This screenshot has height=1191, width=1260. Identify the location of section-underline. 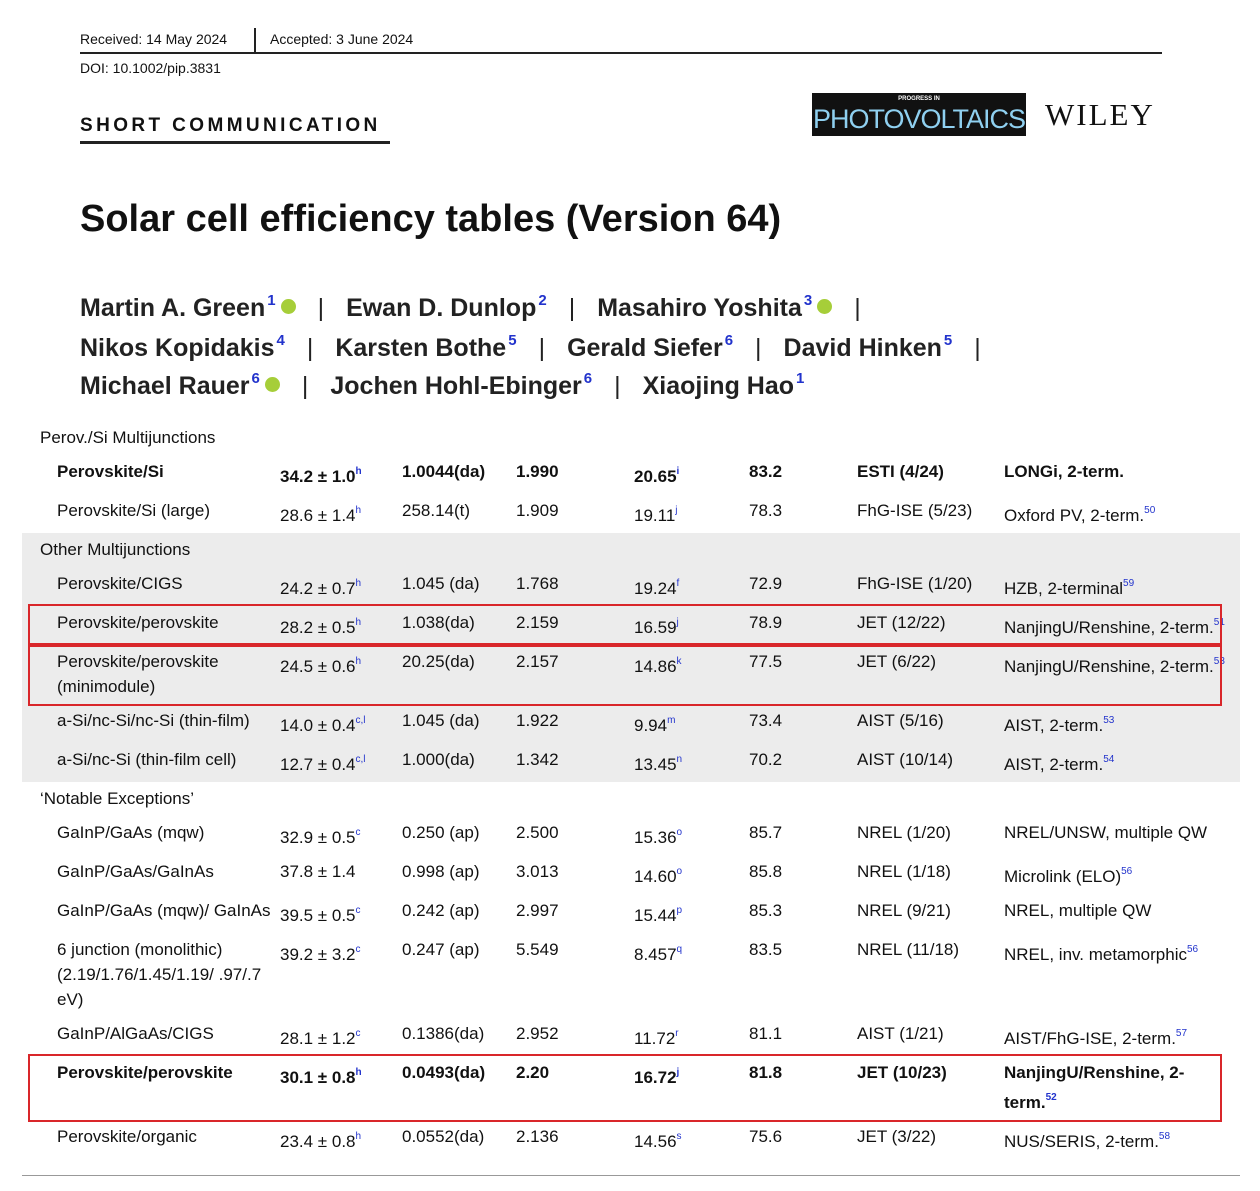
(235, 142).